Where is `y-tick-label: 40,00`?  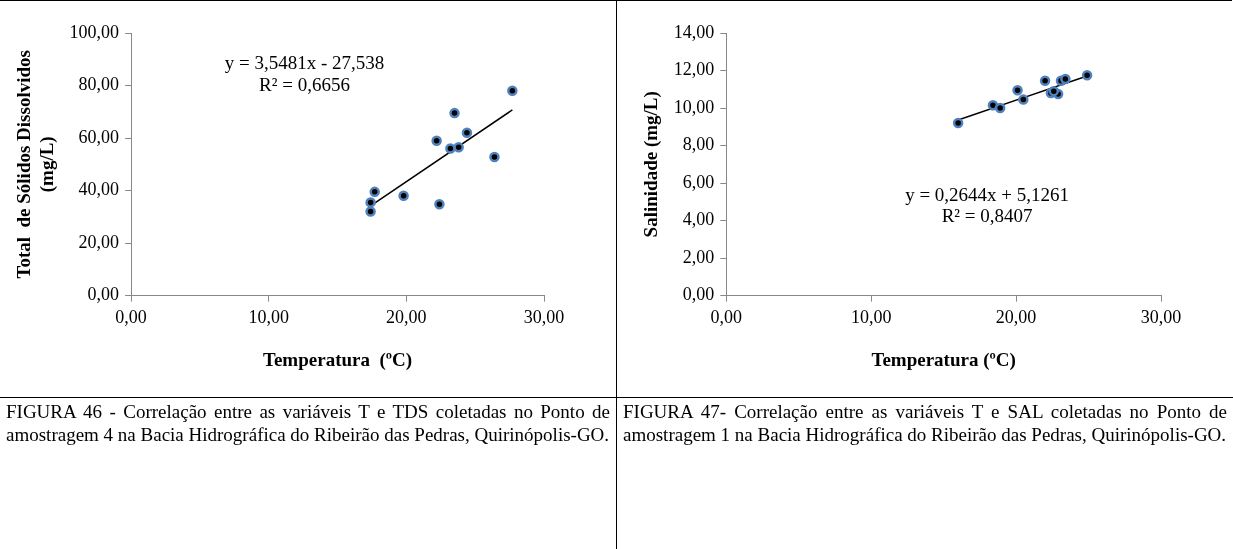 y-tick-label: 40,00 is located at coordinates (99, 189).